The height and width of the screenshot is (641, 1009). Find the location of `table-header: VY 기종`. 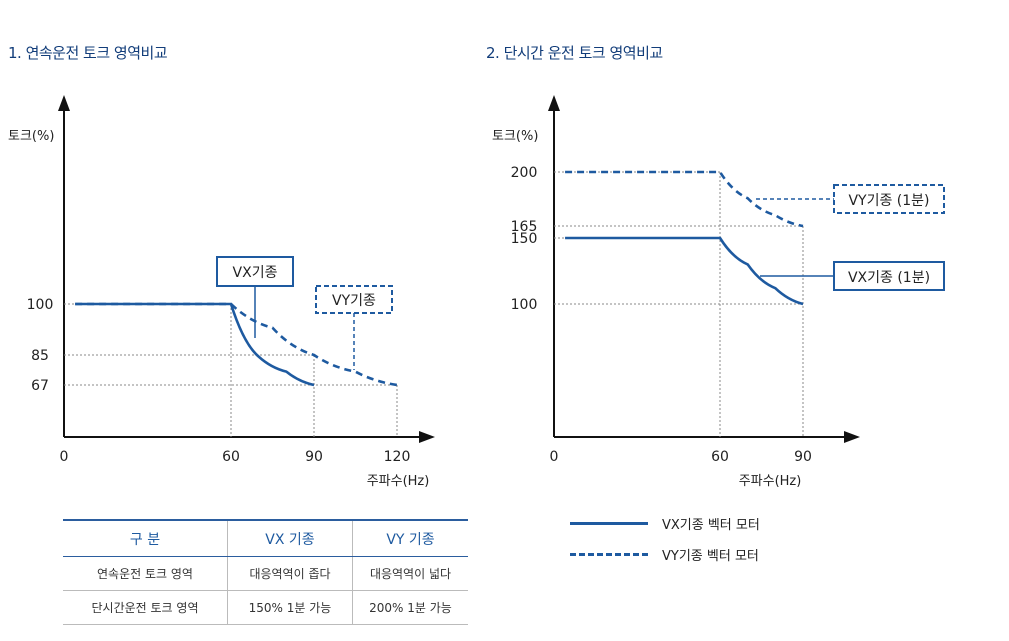

table-header: VY 기종 is located at coordinates (410, 538).